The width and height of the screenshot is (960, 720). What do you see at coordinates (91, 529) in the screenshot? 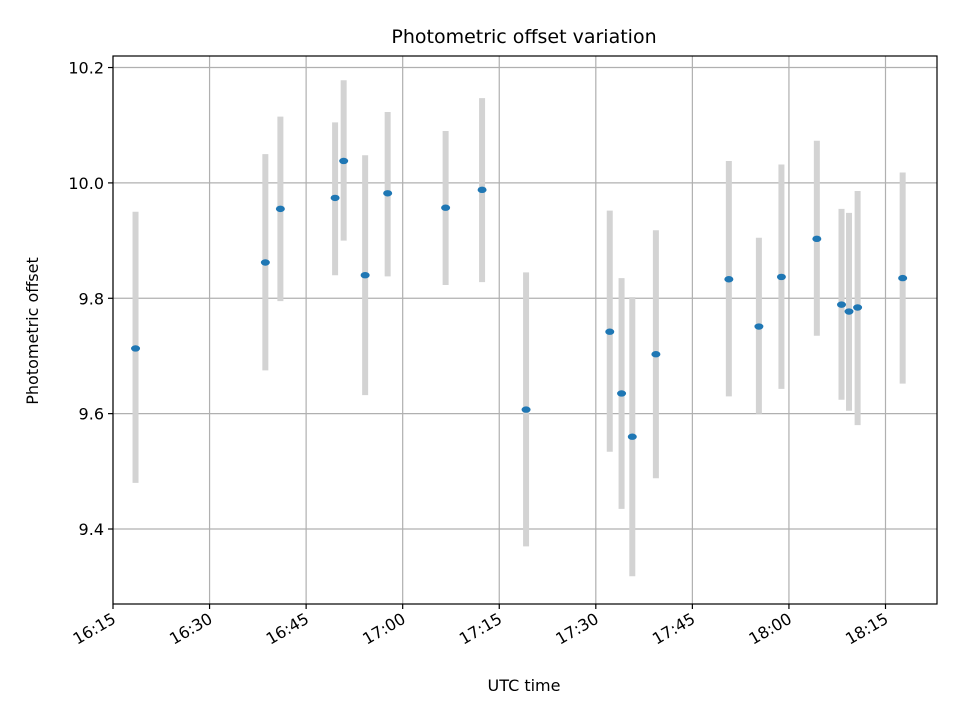
I see `y-tick-label: 9.4` at bounding box center [91, 529].